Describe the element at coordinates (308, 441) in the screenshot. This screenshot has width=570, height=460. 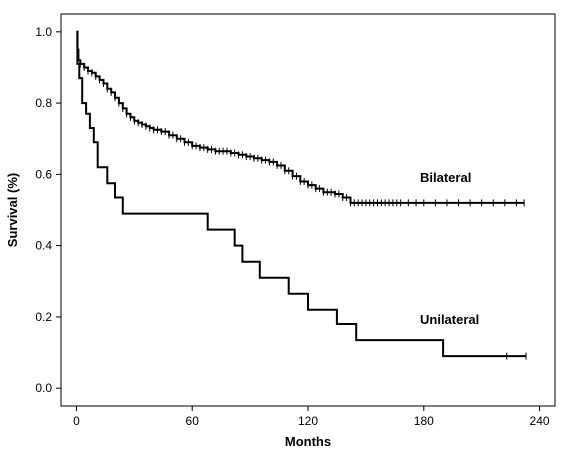
I see `x-axis-title: Months` at that location.